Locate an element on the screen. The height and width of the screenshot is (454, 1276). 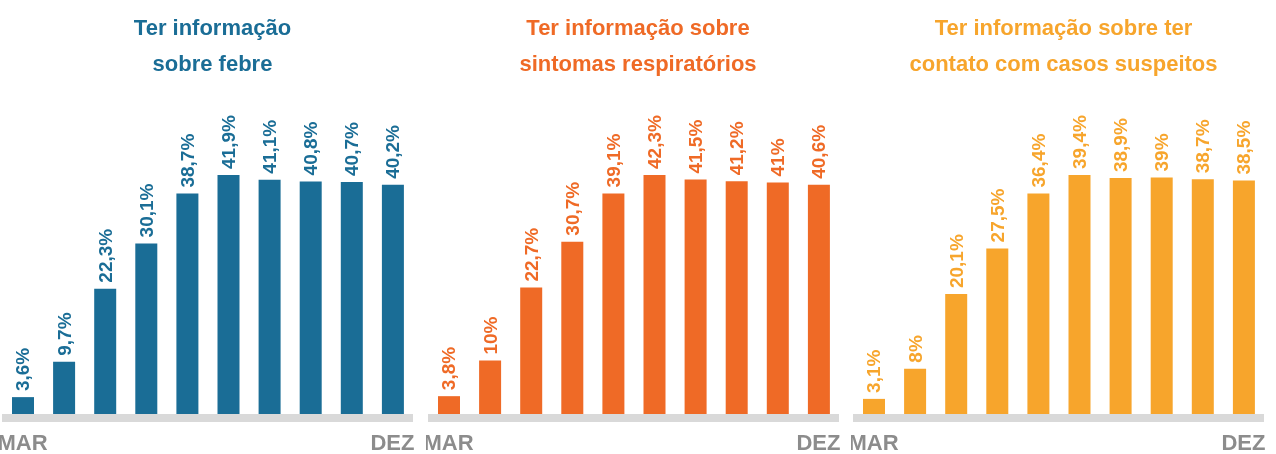
data-label: 41,2% is located at coordinates (736, 148).